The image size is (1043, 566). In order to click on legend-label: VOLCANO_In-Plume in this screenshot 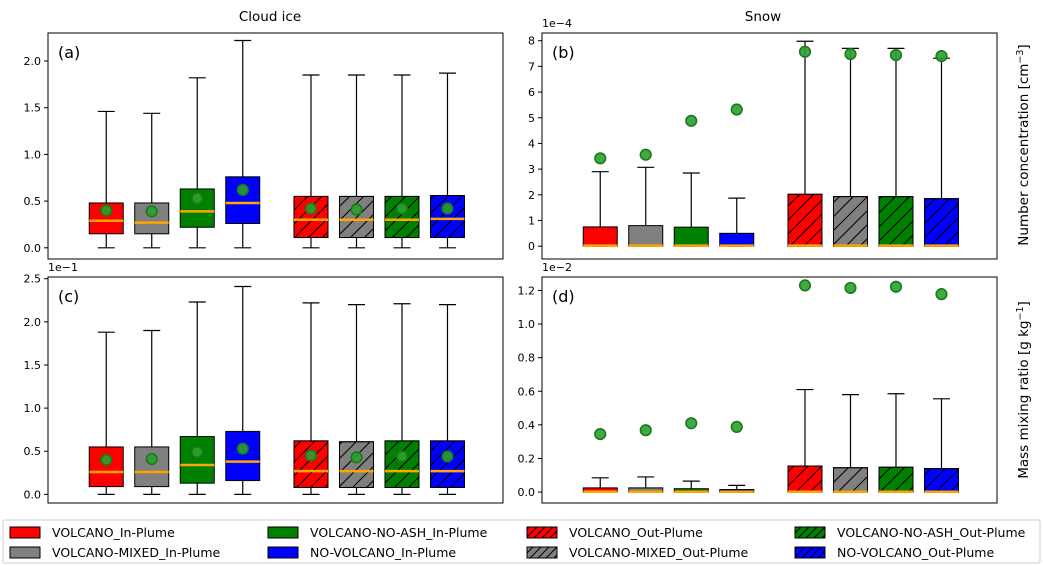, I will do `click(113, 532)`.